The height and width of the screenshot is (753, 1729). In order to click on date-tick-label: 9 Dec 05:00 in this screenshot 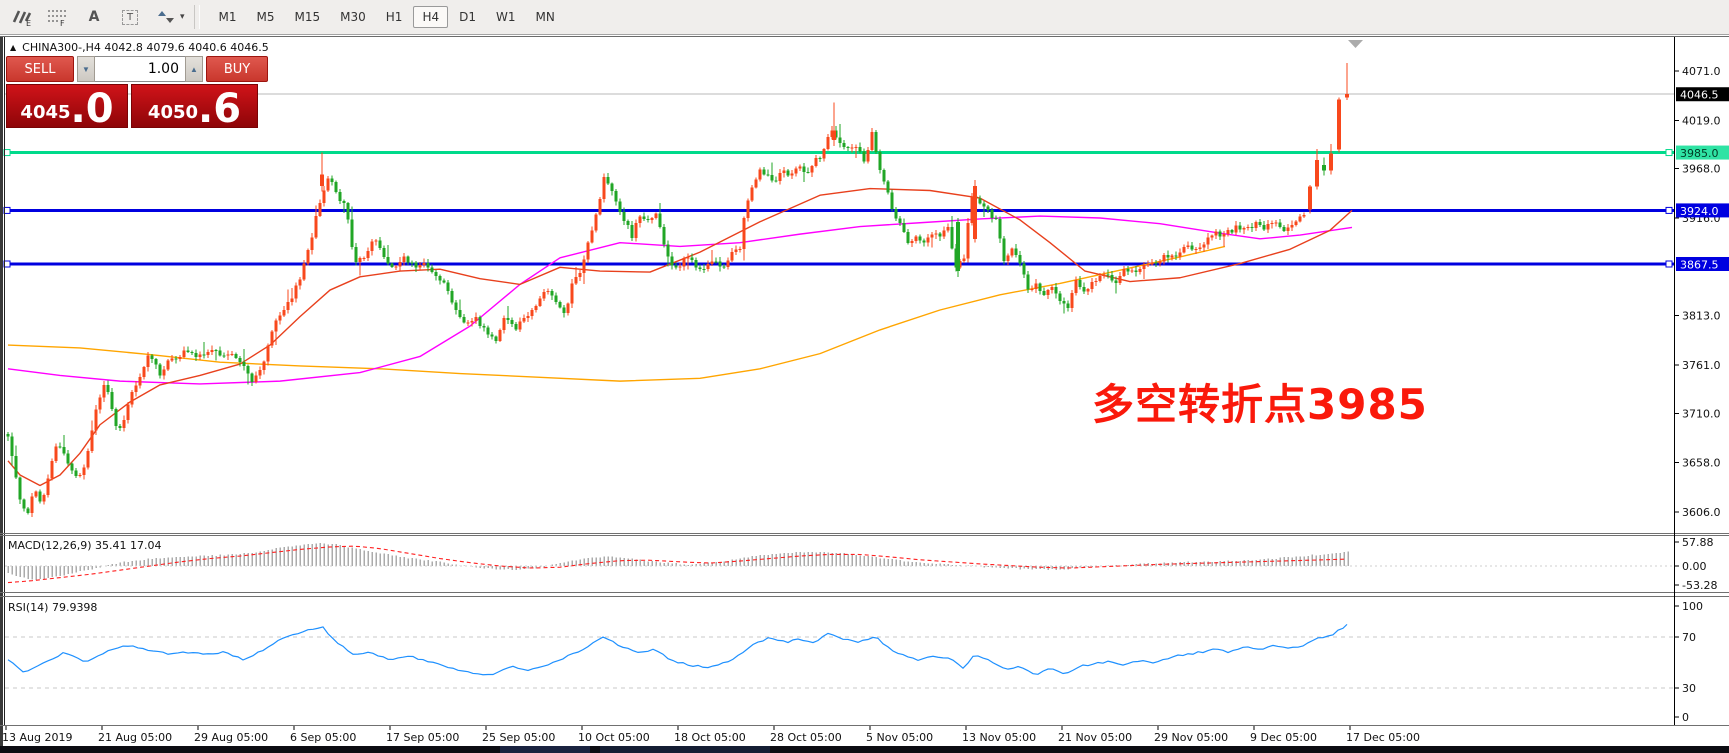, I will do `click(1283, 737)`.